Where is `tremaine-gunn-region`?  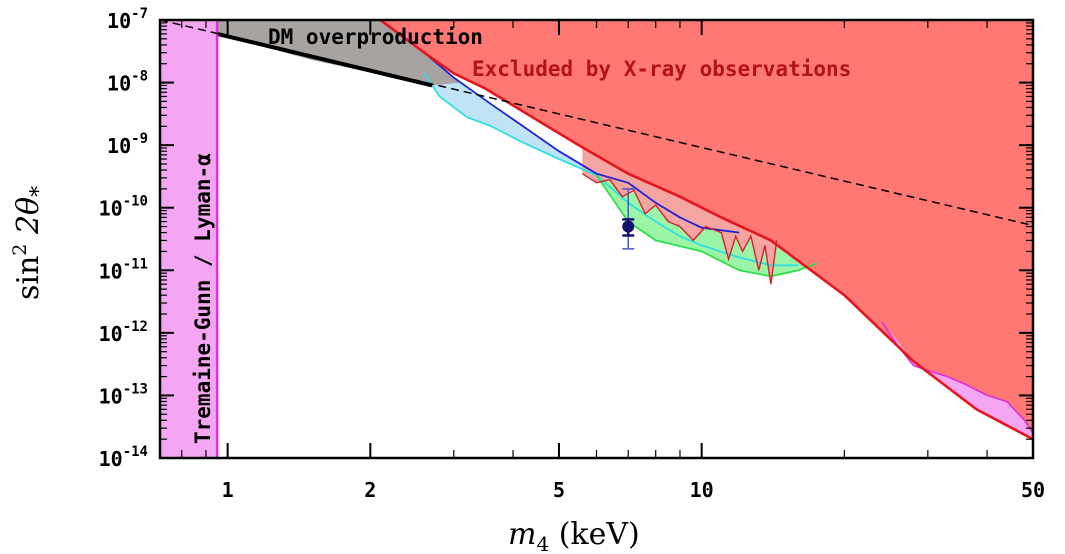 tremaine-gunn-region is located at coordinates (189, 239).